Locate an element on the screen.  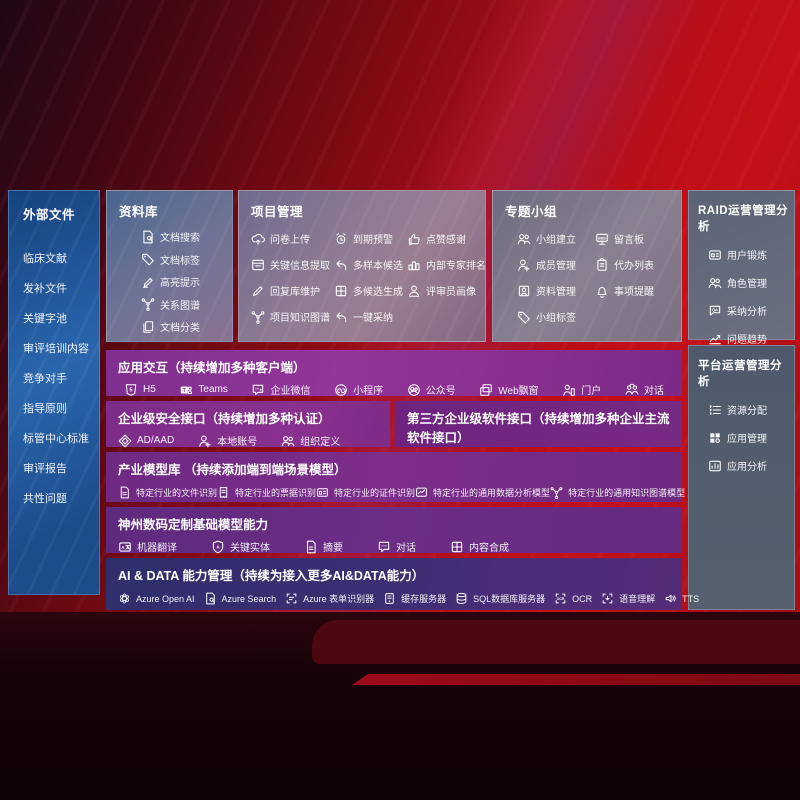
feature-item: 资料管理 is located at coordinates (556, 290).